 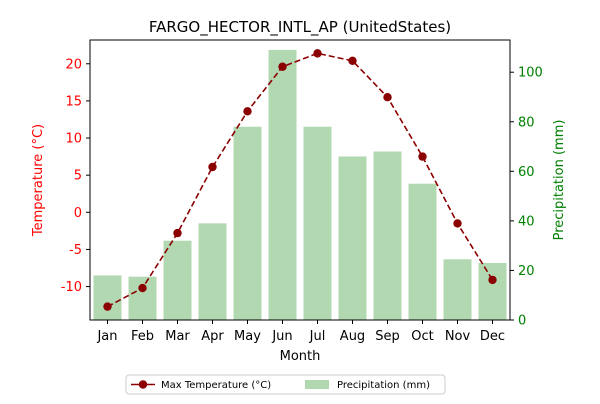 I want to click on x-tick-label: Dec, so click(x=492, y=336).